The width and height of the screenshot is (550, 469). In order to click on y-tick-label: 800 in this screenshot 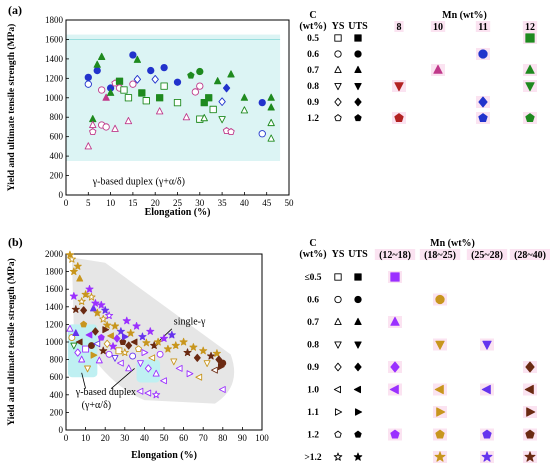, I will do `click(57, 360)`.